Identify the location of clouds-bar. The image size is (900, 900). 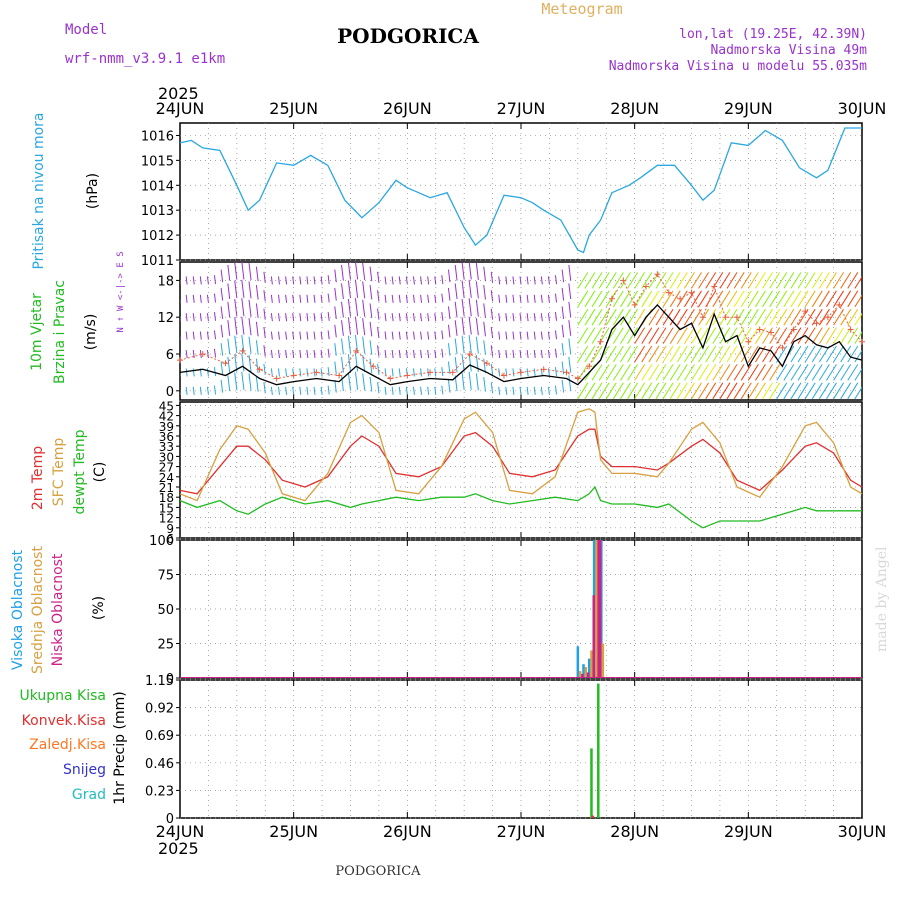
(583, 671).